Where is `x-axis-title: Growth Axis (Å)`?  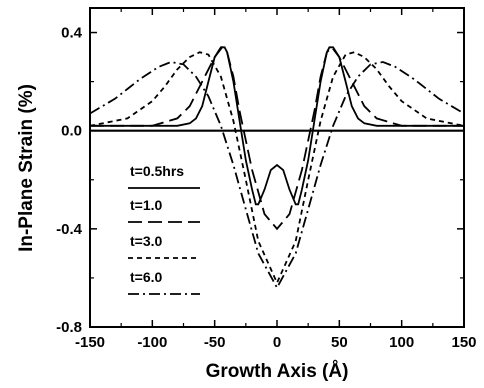 x-axis-title: Growth Axis (Å) is located at coordinates (277, 371).